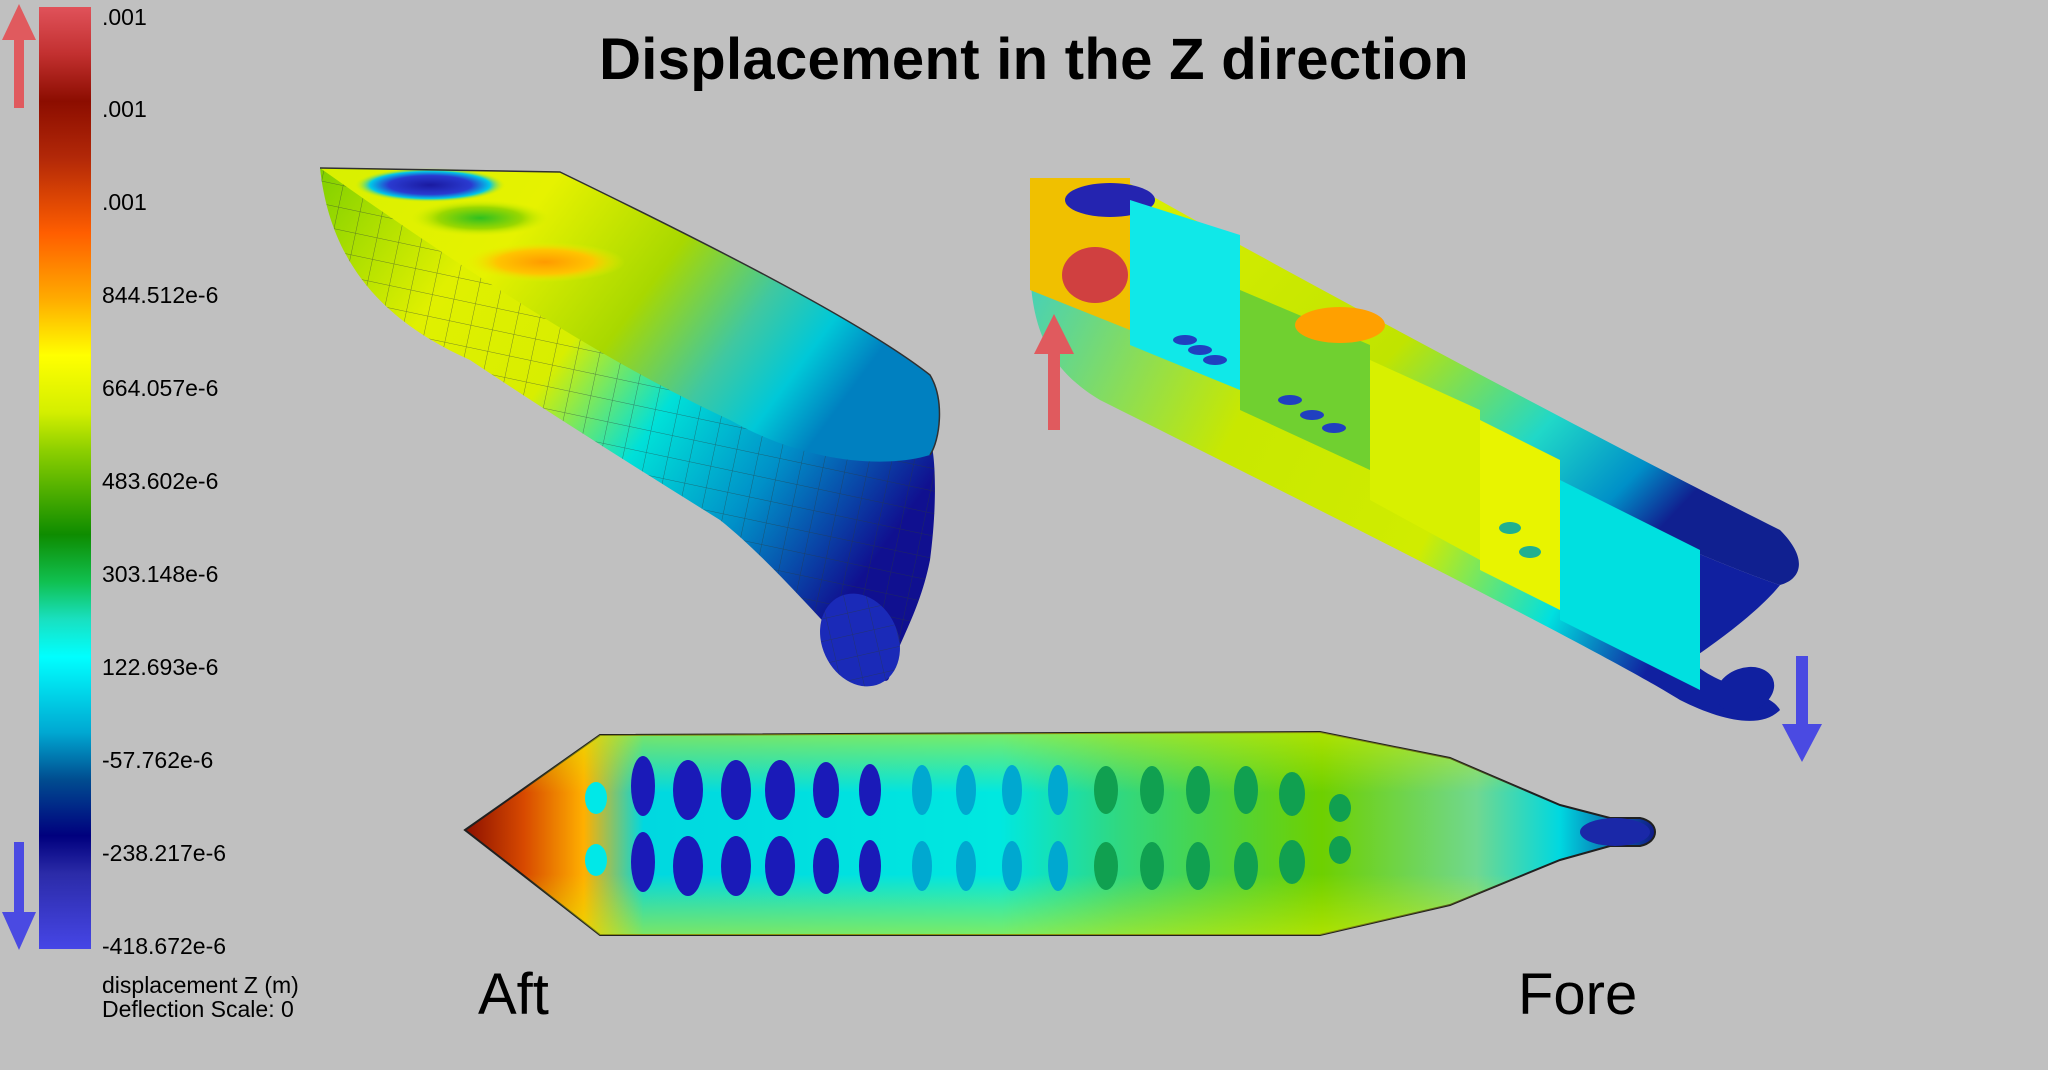 This screenshot has height=1070, width=2048. What do you see at coordinates (158, 760) in the screenshot?
I see `legend-tick: -57.762e-6` at bounding box center [158, 760].